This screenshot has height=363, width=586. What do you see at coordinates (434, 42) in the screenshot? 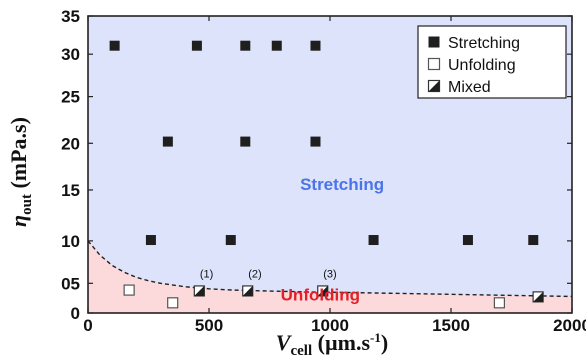
I see `legend-stretching-marker` at bounding box center [434, 42].